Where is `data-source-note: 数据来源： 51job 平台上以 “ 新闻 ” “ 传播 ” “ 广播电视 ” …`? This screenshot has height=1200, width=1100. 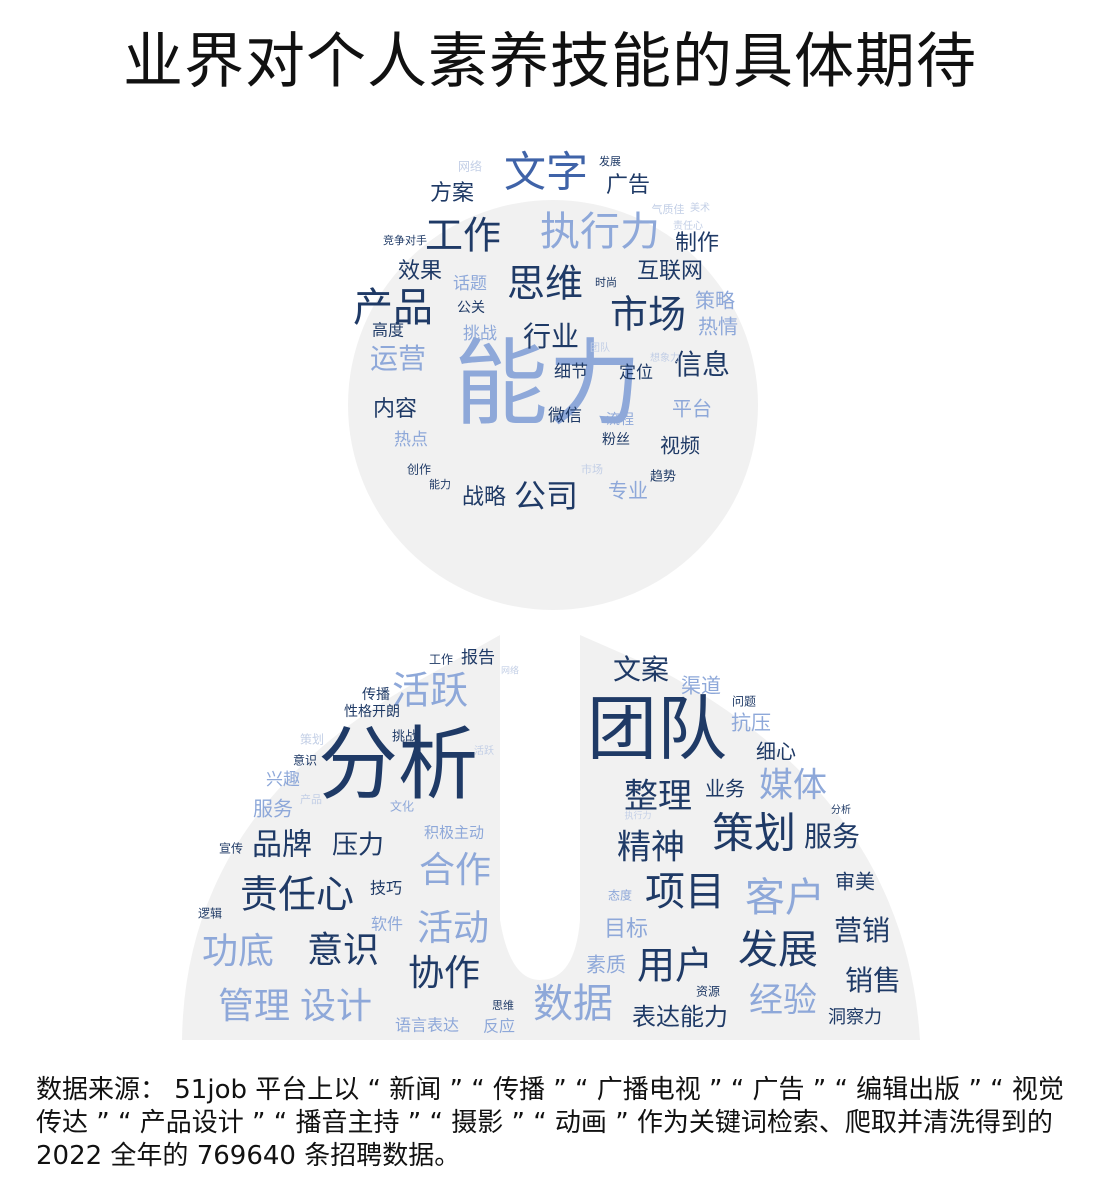
data-source-note: 数据来源： 51job 平台上以 “ 新闻 ” “ 传播 ” “ 广播电视 ” … is located at coordinates (550, 1123).